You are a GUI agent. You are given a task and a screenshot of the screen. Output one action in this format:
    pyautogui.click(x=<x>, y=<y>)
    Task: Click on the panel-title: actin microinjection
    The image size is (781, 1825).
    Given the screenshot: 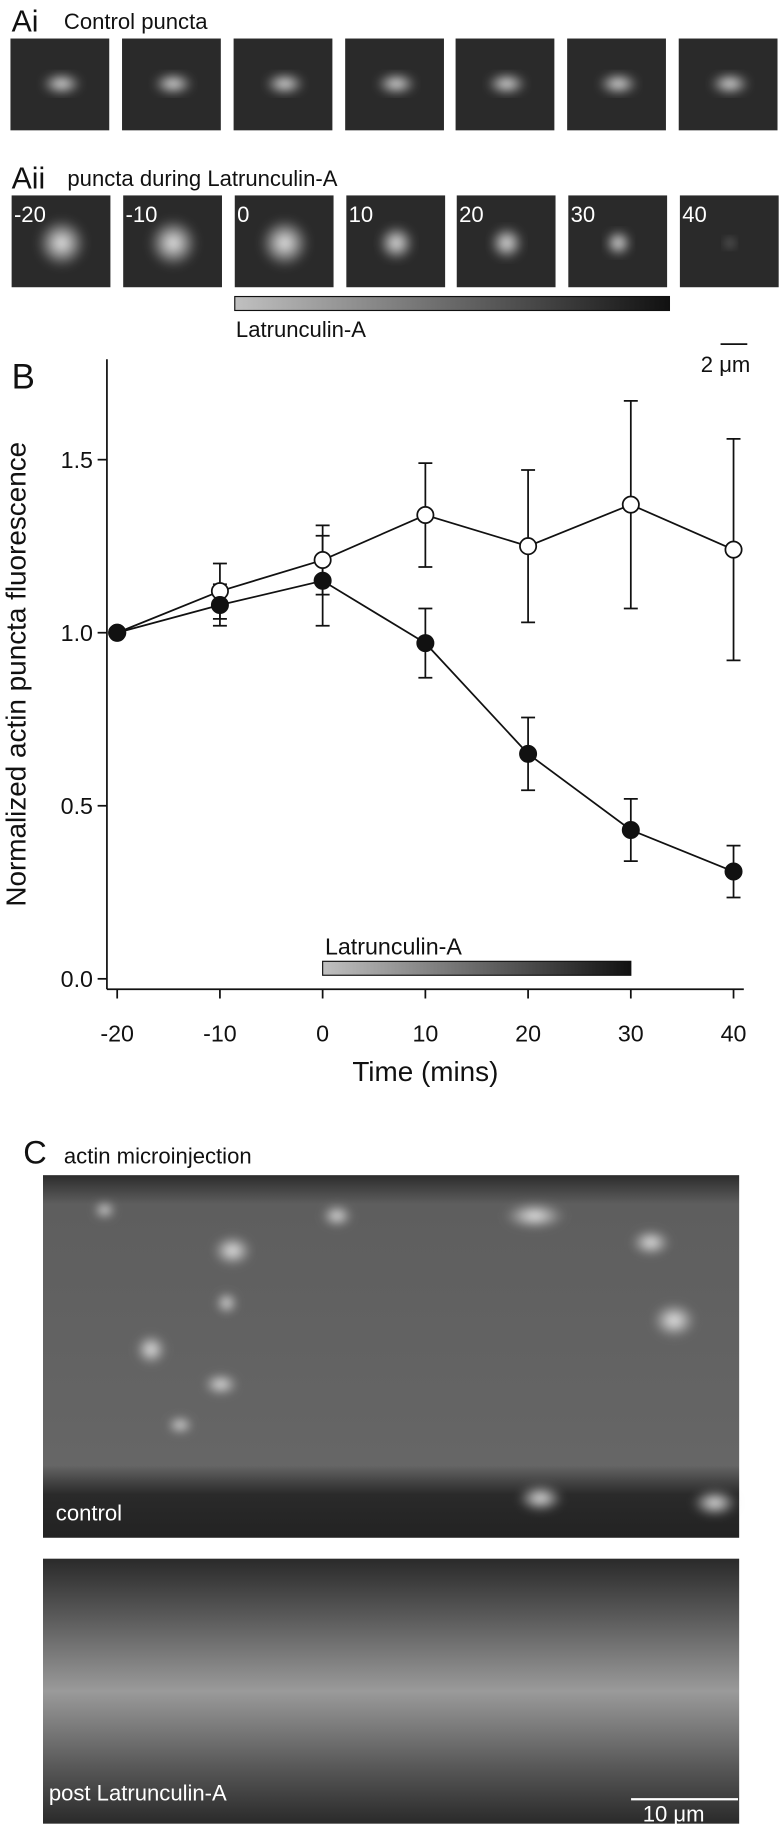 What is the action you would take?
    pyautogui.click(x=158, y=1156)
    